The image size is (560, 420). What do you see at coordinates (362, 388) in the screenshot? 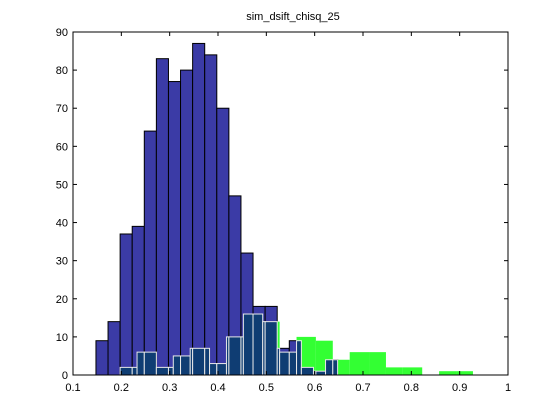
I see `x-tick-label: 0.7` at bounding box center [362, 388].